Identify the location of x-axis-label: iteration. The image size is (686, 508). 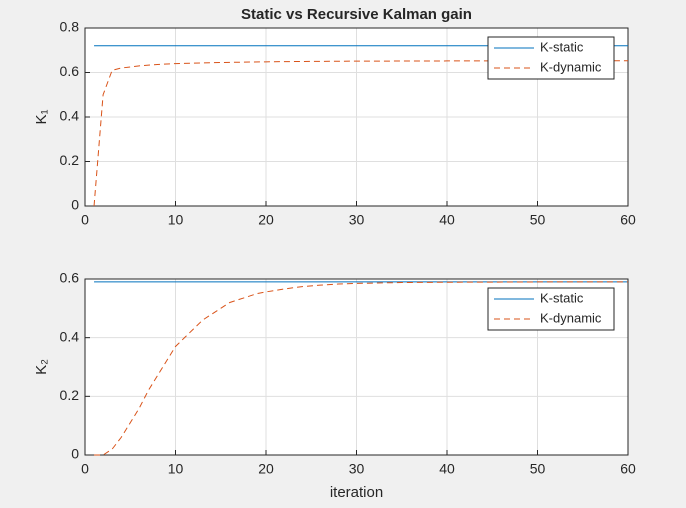
(356, 492).